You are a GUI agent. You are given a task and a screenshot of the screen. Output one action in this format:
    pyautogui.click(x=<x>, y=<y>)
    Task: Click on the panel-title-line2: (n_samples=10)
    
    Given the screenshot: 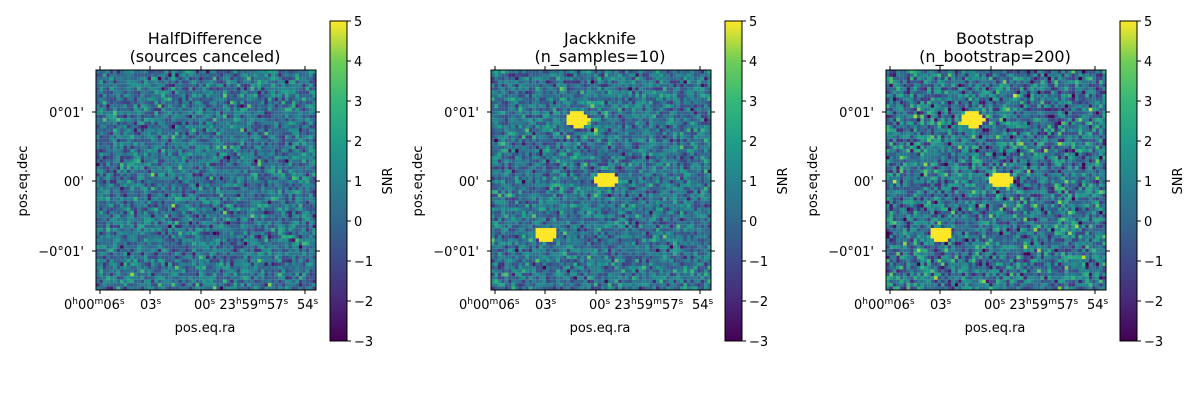 What is the action you would take?
    pyautogui.click(x=600, y=57)
    